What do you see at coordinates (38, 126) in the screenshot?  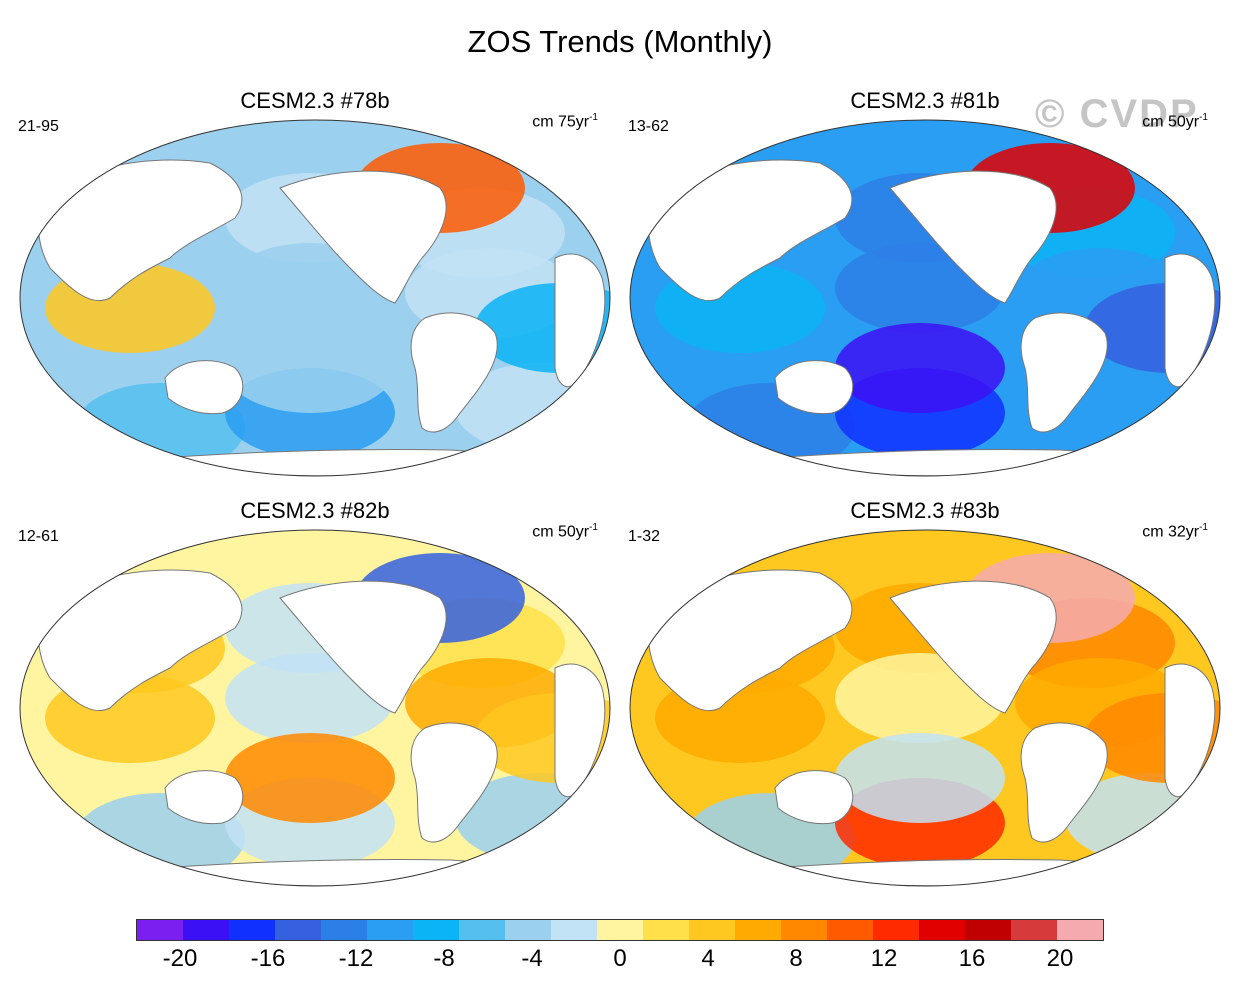 I see `panel-period-label: 21-95` at bounding box center [38, 126].